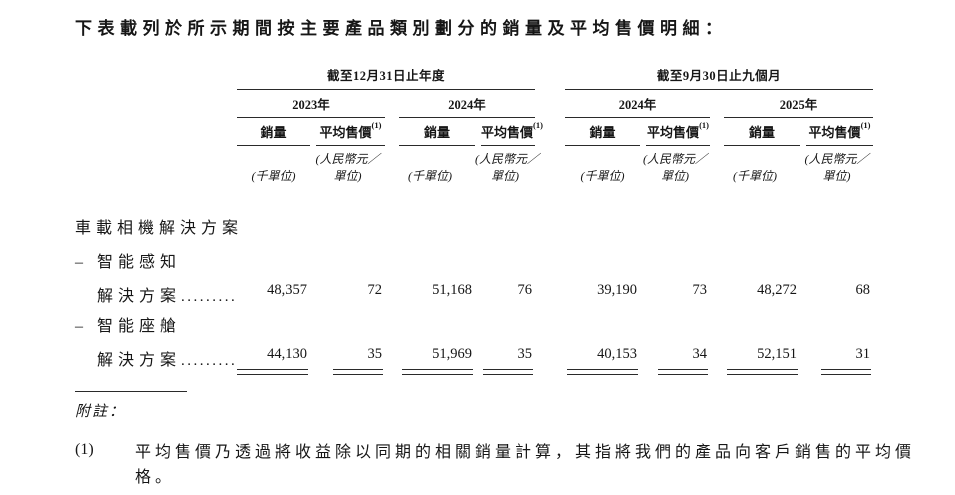 The image size is (955, 495). I want to click on value-cell: 48,357, so click(287, 289).